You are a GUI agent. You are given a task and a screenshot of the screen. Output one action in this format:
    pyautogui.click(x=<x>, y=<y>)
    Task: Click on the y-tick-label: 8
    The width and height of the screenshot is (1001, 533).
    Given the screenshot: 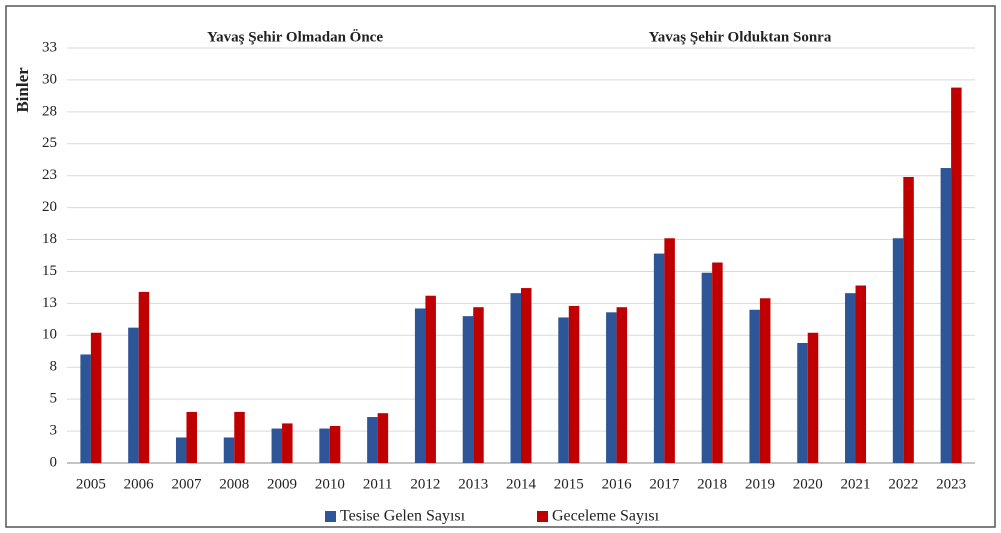 What is the action you would take?
    pyautogui.click(x=54, y=367)
    